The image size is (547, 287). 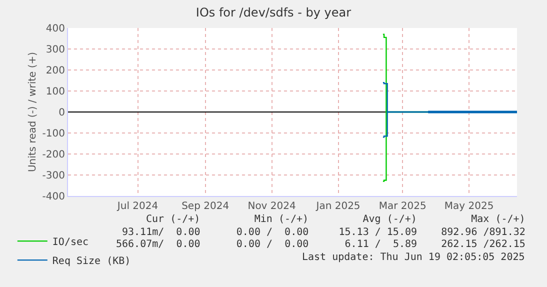 What do you see at coordinates (53, 197) in the screenshot?
I see `y-tick-label: -400` at bounding box center [53, 197].